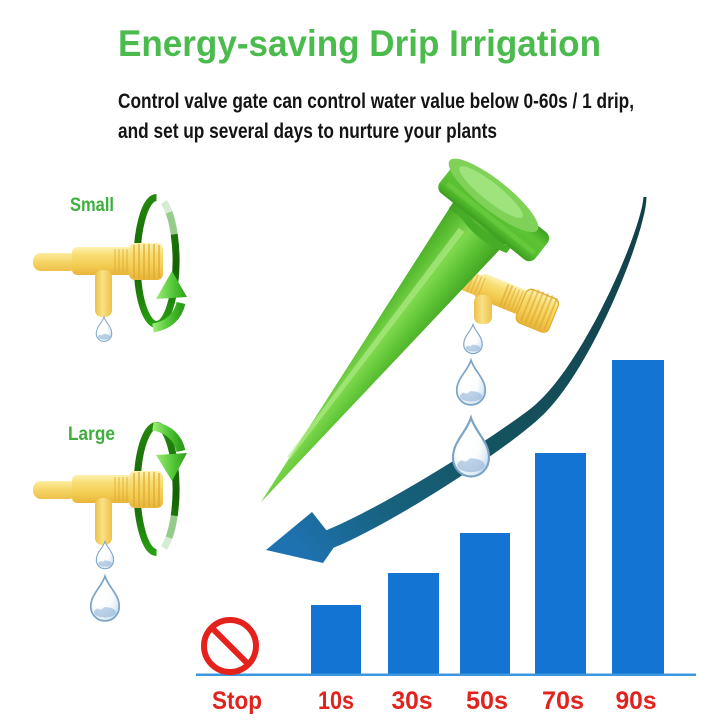 The height and width of the screenshot is (720, 720). What do you see at coordinates (487, 701) in the screenshot?
I see `svg-text: 50s` at bounding box center [487, 701].